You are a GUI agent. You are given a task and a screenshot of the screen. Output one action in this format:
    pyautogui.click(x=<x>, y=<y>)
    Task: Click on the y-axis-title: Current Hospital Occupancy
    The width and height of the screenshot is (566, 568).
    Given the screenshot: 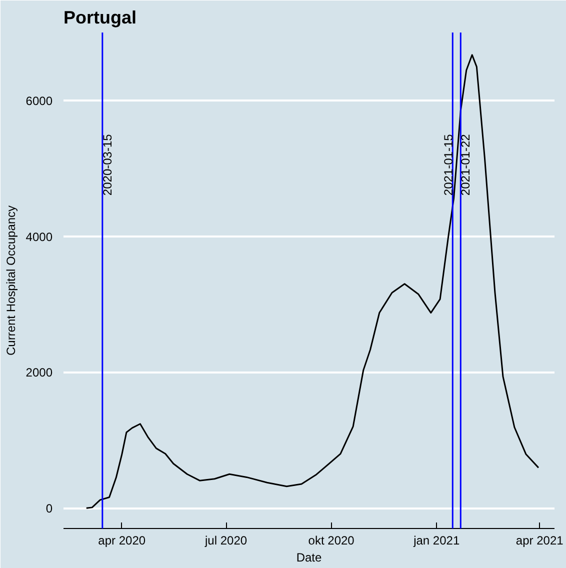 What is the action you would take?
    pyautogui.click(x=11, y=280)
    